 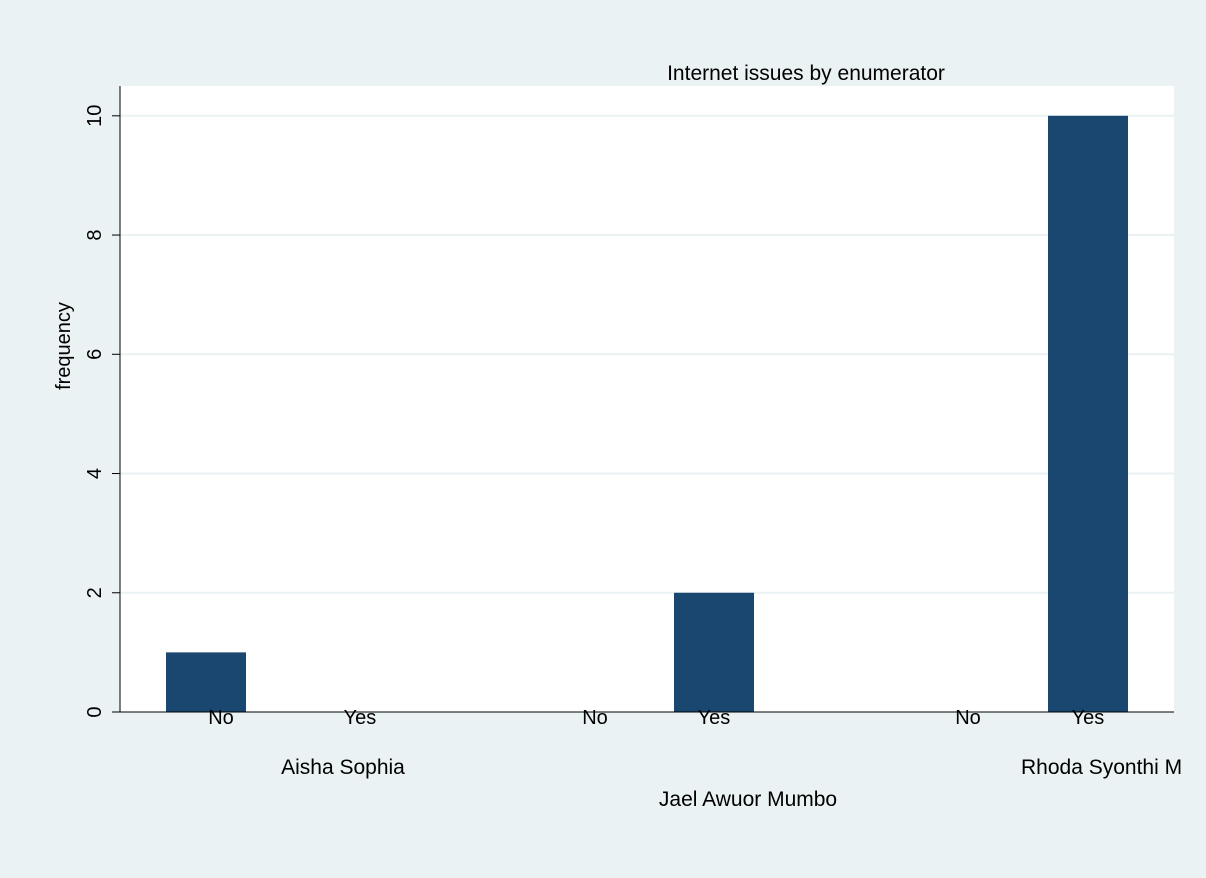 What do you see at coordinates (95, 234) in the screenshot?
I see `y-tick-label: 8` at bounding box center [95, 234].